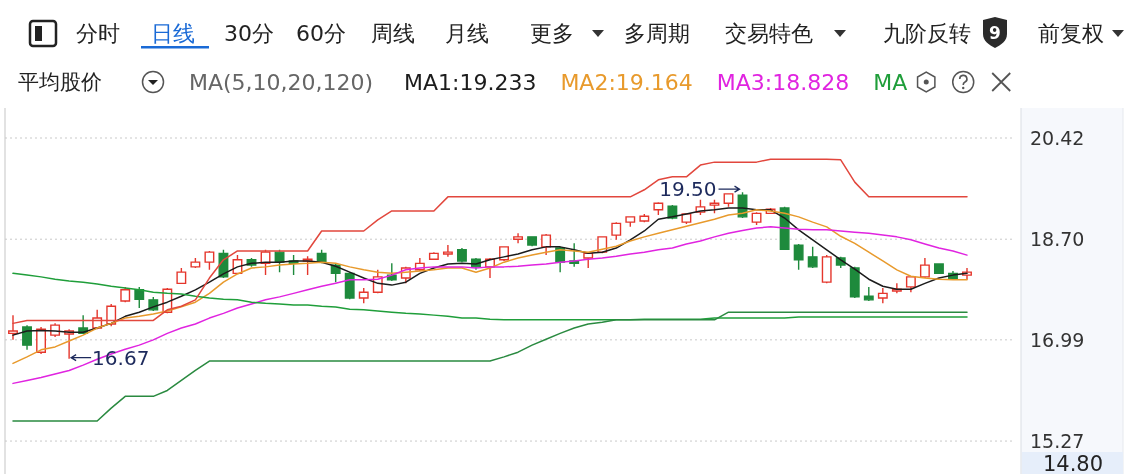  What do you see at coordinates (927, 33) in the screenshot?
I see `text: 九阶反转` at bounding box center [927, 33].